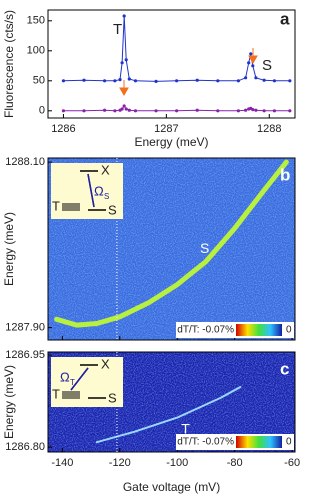  What do you see at coordinates (25, 447) in the screenshot?
I see `y-tick-label: 1286.80` at bounding box center [25, 447].